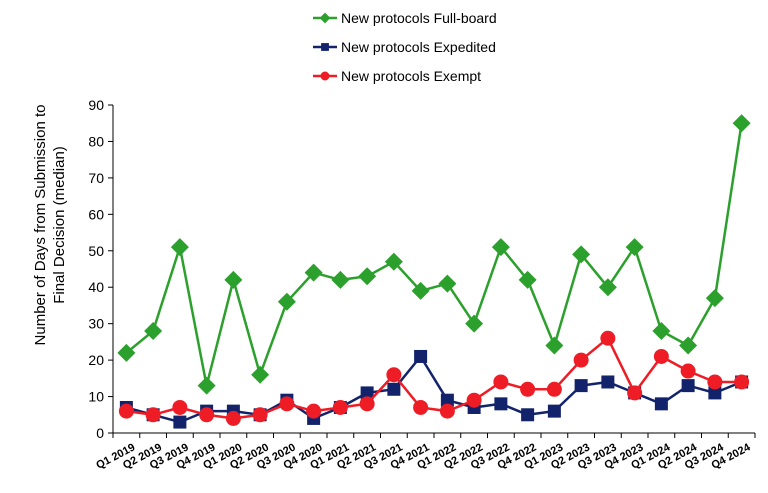  Describe the element at coordinates (96, 324) in the screenshot. I see `y-tick-label: 30` at that location.